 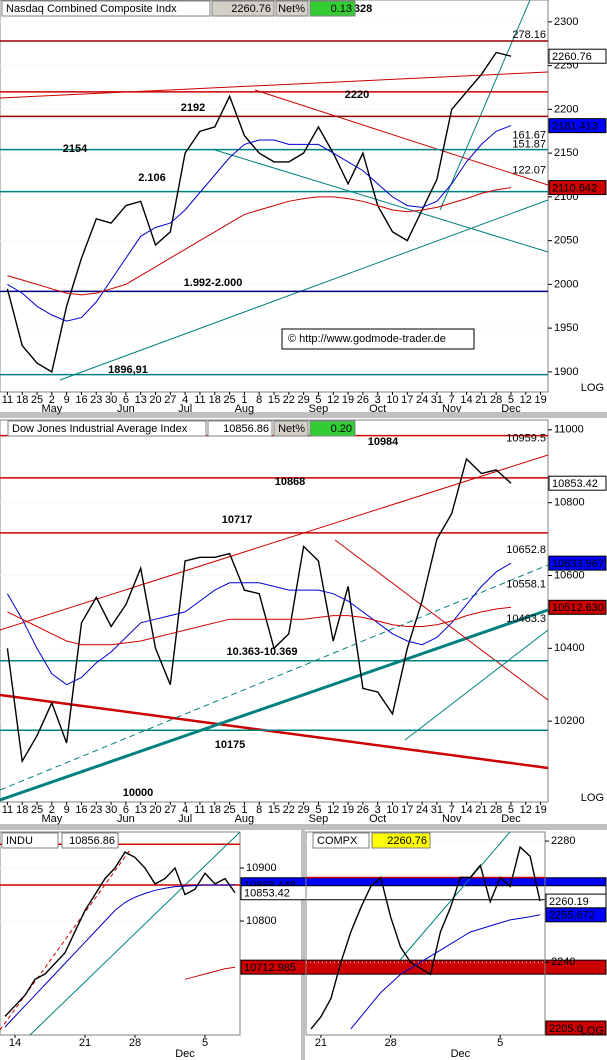 What do you see at coordinates (566, 1029) in the screenshot?
I see `price-tag-label: 2205.6` at bounding box center [566, 1029].